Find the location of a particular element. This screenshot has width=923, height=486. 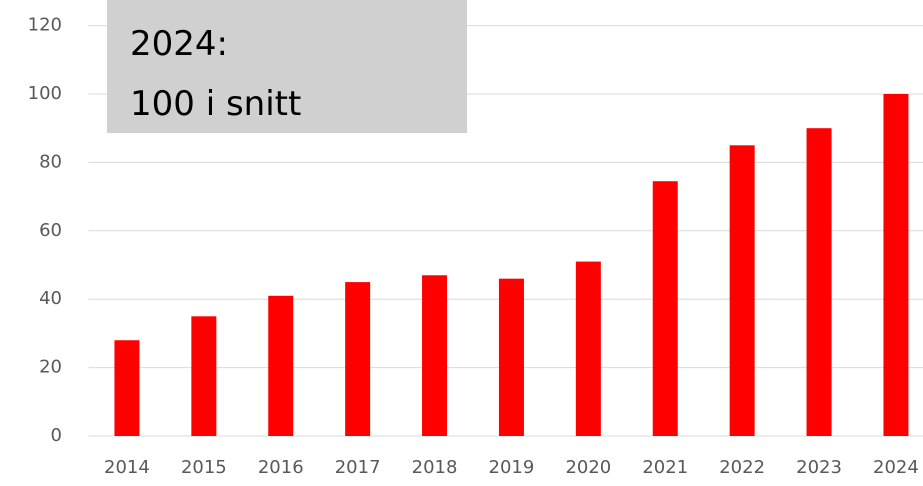

y-tick-label: 60 is located at coordinates (50, 230).